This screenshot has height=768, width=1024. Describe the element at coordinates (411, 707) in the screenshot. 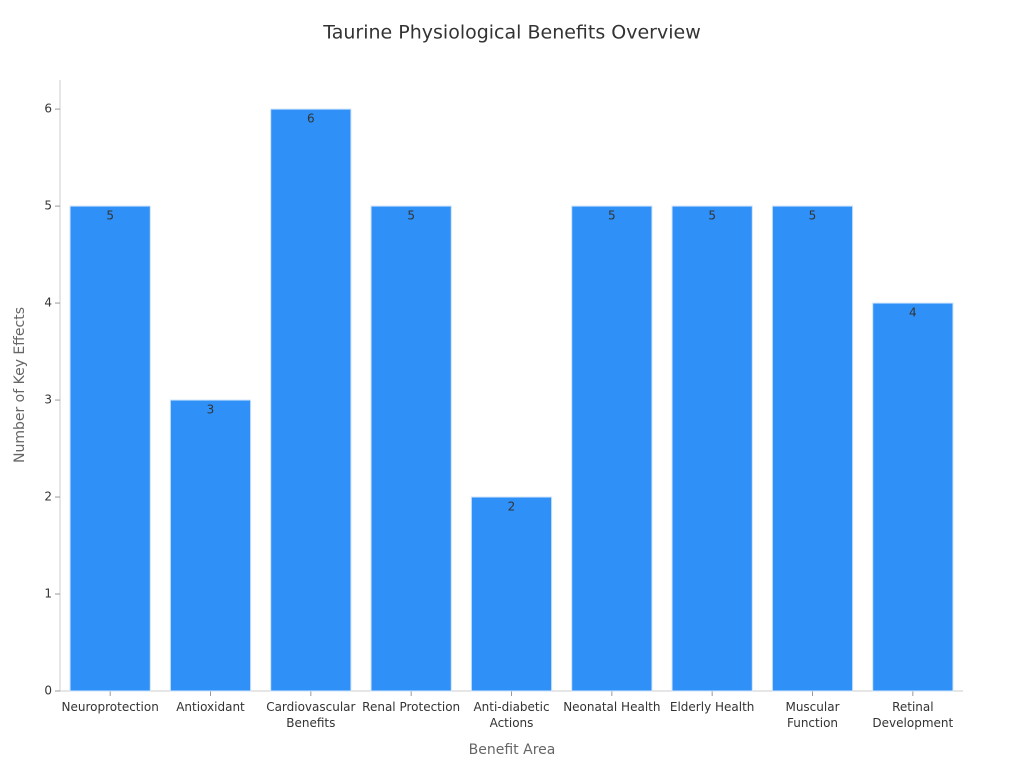

I see `x-tick-label: Renal Protection` at that location.